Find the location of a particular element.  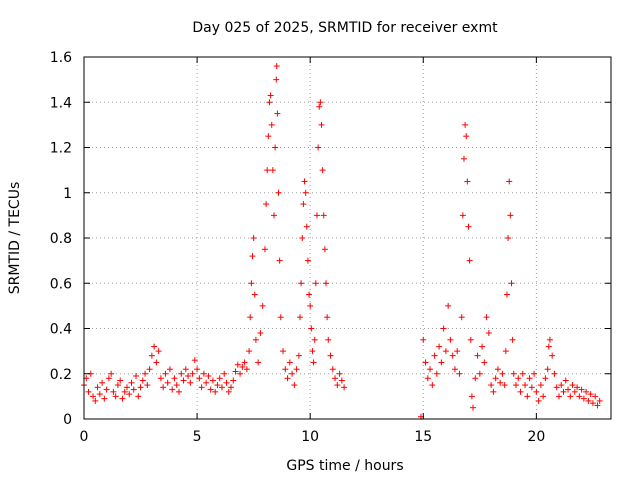

y-axis-title: SRMTID / TECUs is located at coordinates (15, 238).